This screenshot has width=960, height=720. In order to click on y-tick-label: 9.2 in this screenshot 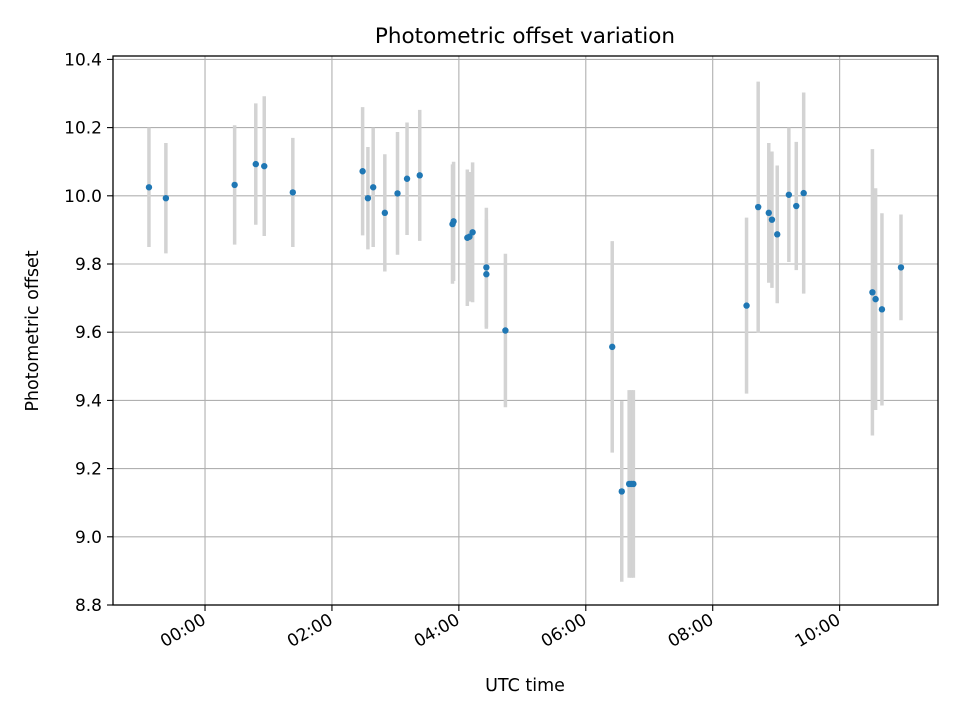, I will do `click(88, 470)`.